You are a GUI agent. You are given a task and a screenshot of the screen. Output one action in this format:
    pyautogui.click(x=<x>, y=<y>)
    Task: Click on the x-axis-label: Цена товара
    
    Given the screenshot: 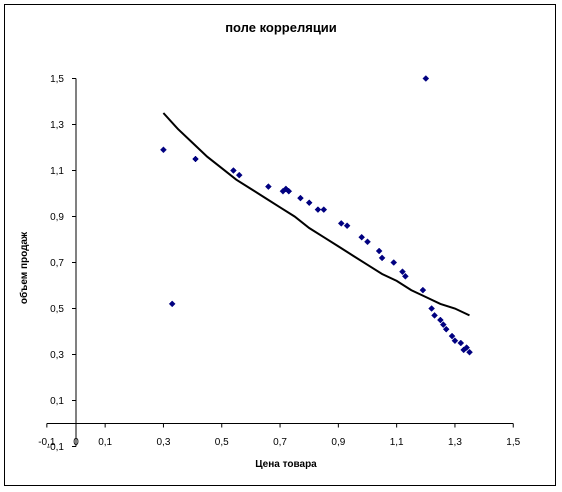 What is the action you would take?
    pyautogui.click(x=286, y=464)
    